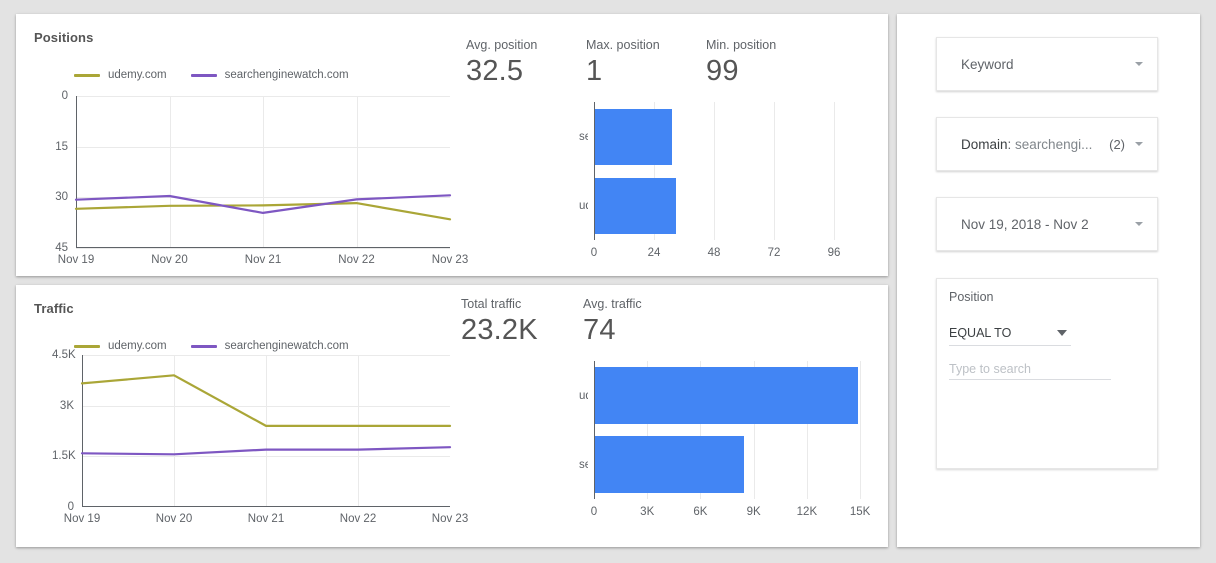  I want to click on date-chip-label: Nov 19, 2018 - Nov 2, so click(1025, 224).